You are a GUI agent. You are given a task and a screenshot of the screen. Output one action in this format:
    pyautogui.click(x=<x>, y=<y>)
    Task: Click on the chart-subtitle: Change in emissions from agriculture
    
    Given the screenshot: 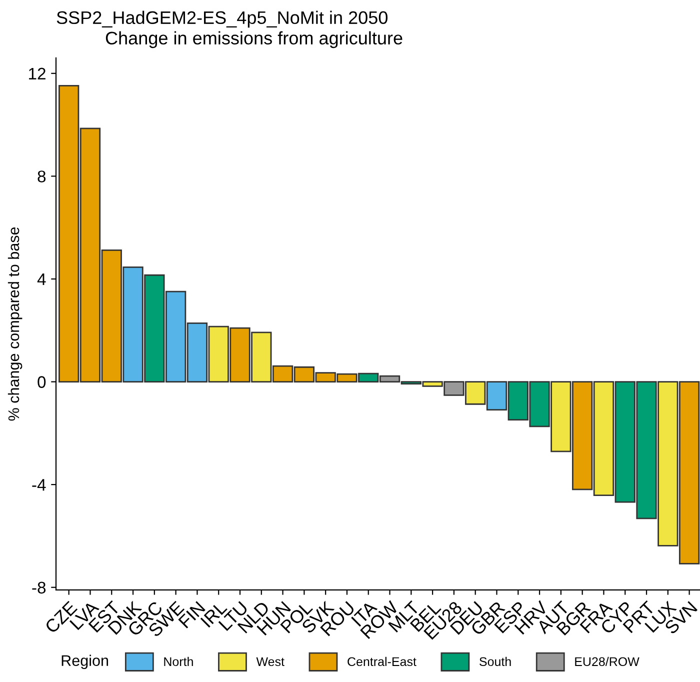 What is the action you would take?
    pyautogui.click(x=254, y=39)
    